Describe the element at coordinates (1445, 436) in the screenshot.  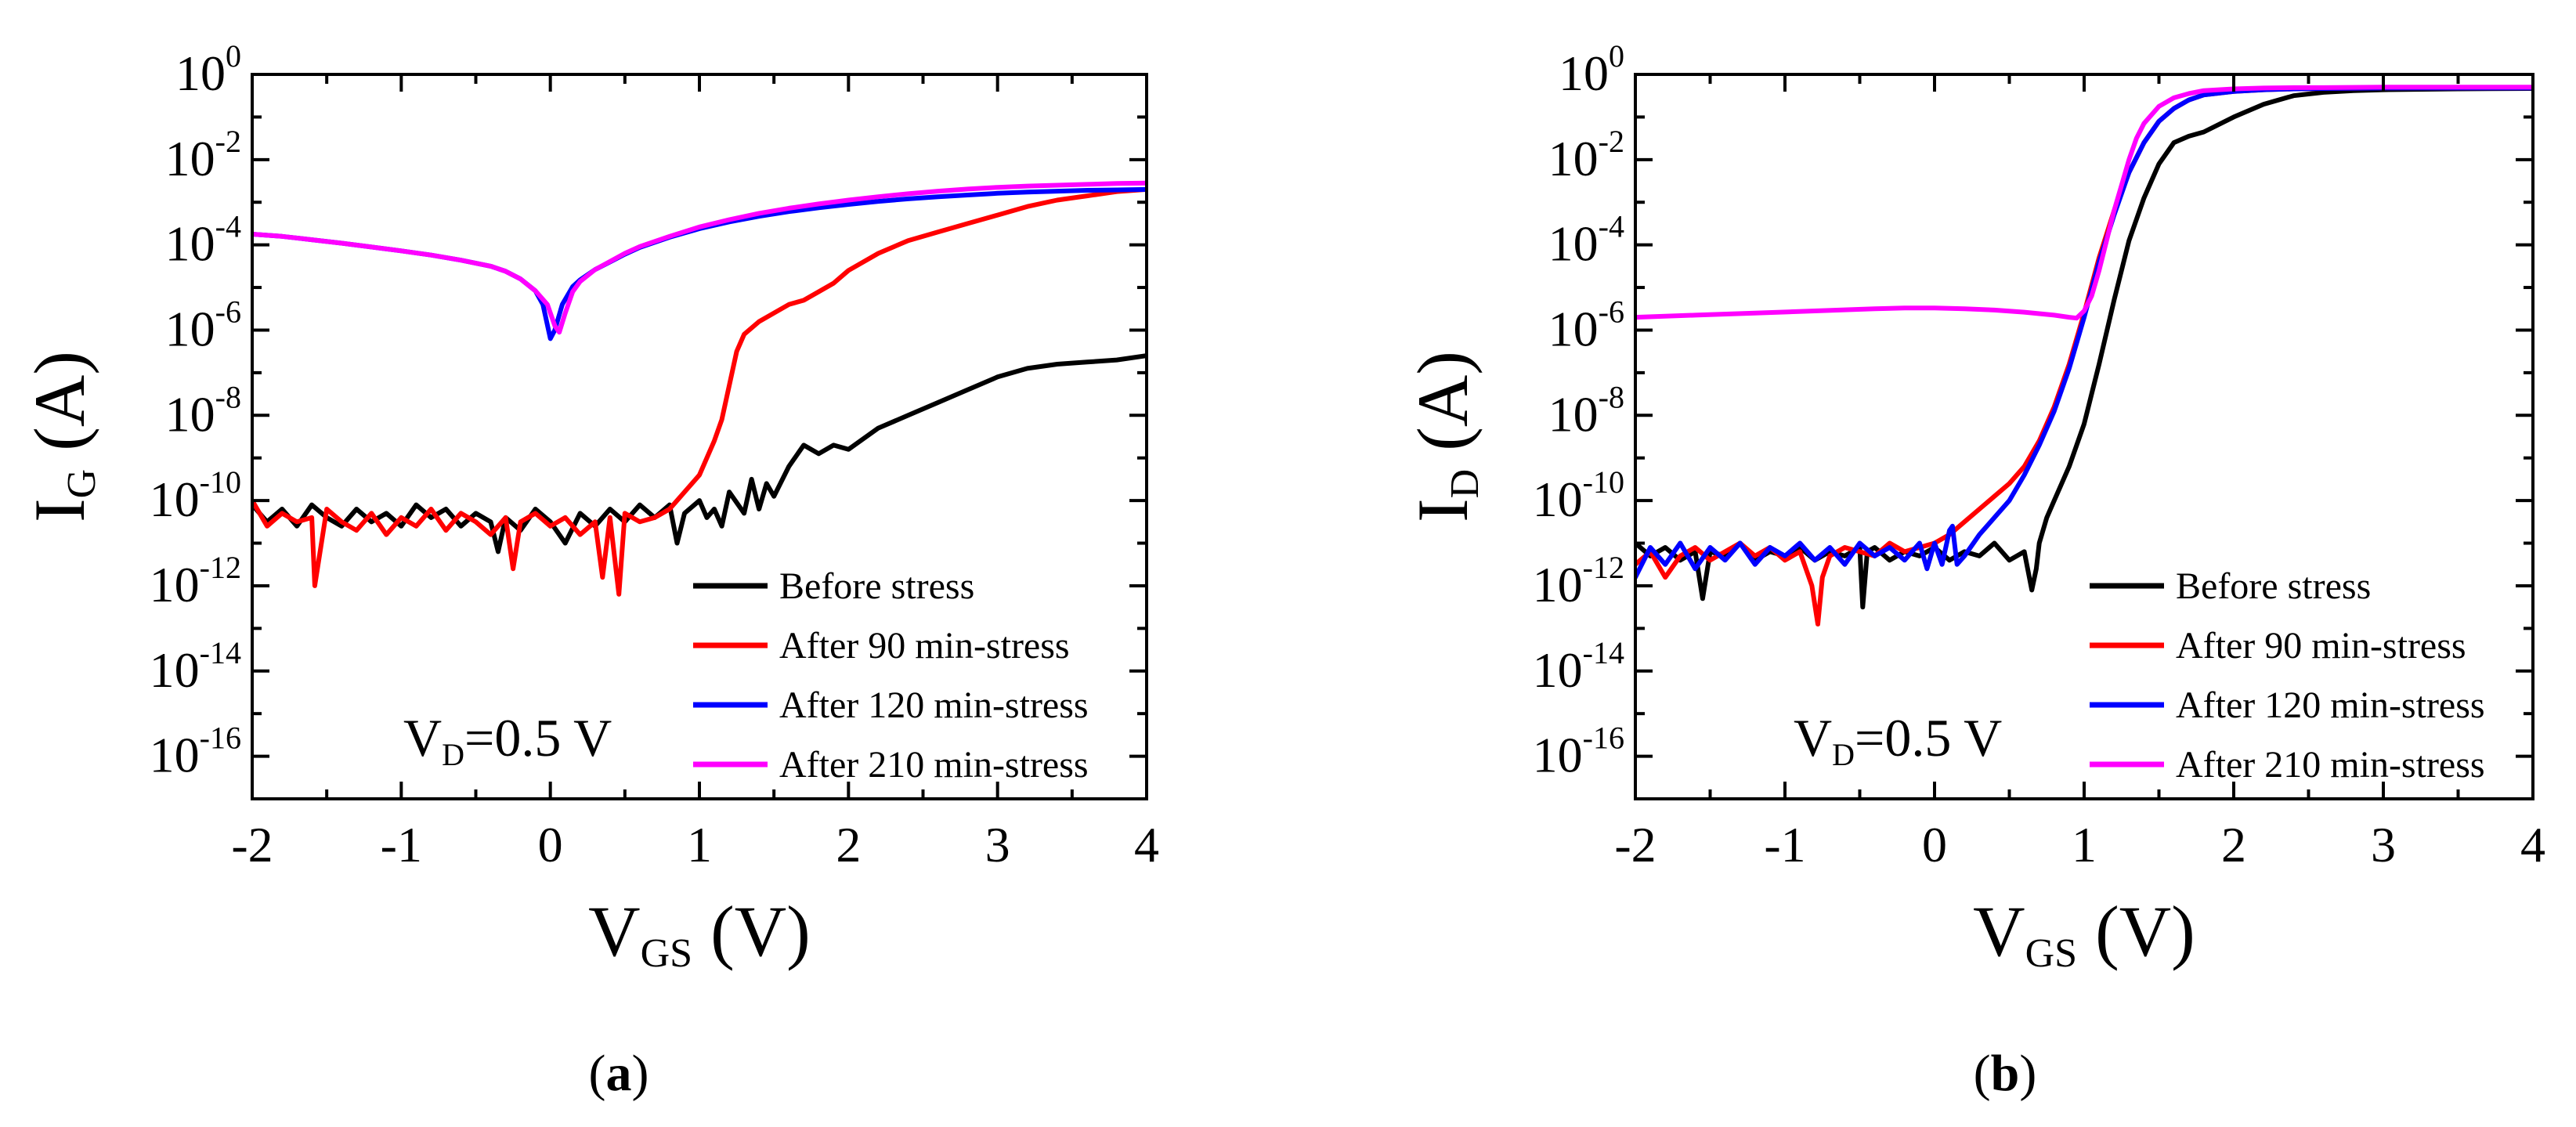
I see `y-axis-title: ID (A)` at that location.